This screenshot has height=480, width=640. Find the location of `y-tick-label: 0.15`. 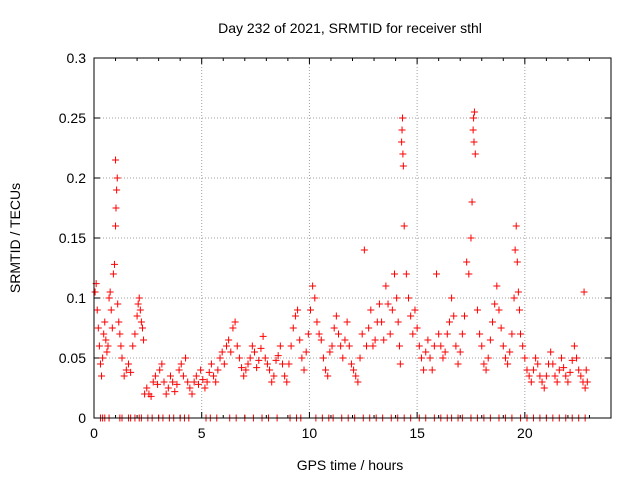

y-tick-label: 0.15 is located at coordinates (72, 238).